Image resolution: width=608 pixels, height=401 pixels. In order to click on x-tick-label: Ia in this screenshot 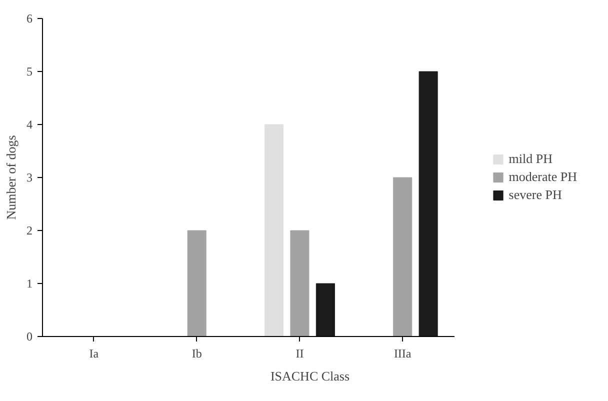, I will do `click(94, 353)`.